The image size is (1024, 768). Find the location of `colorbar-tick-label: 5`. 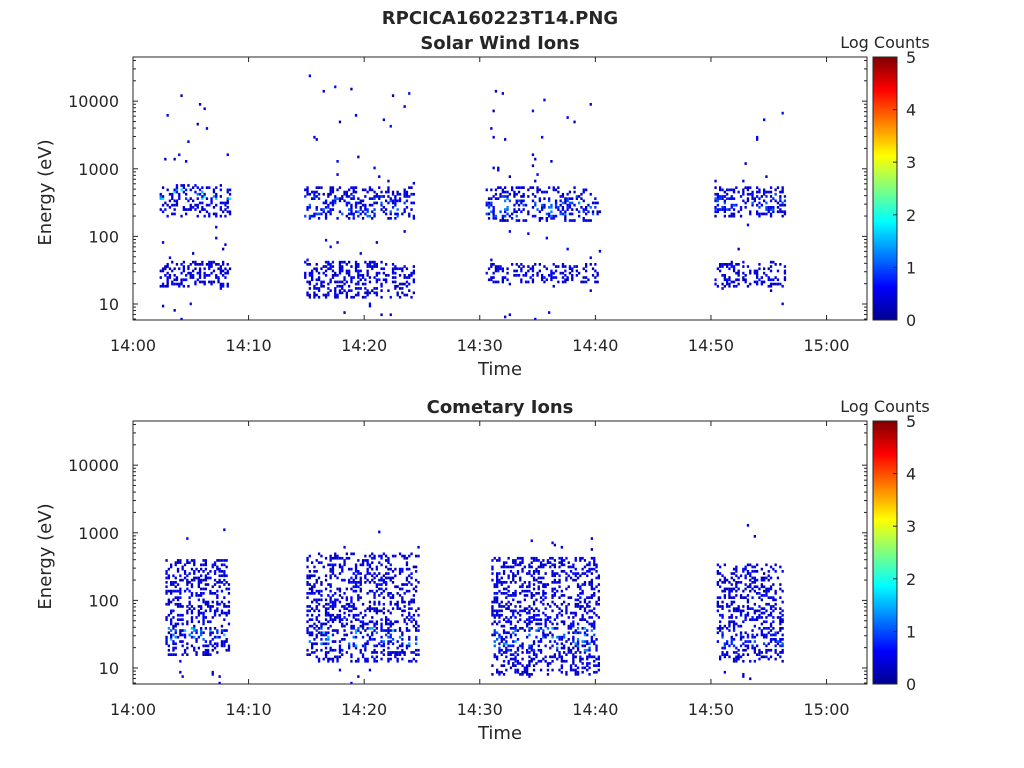

colorbar-tick-label: 5 is located at coordinates (911, 57).